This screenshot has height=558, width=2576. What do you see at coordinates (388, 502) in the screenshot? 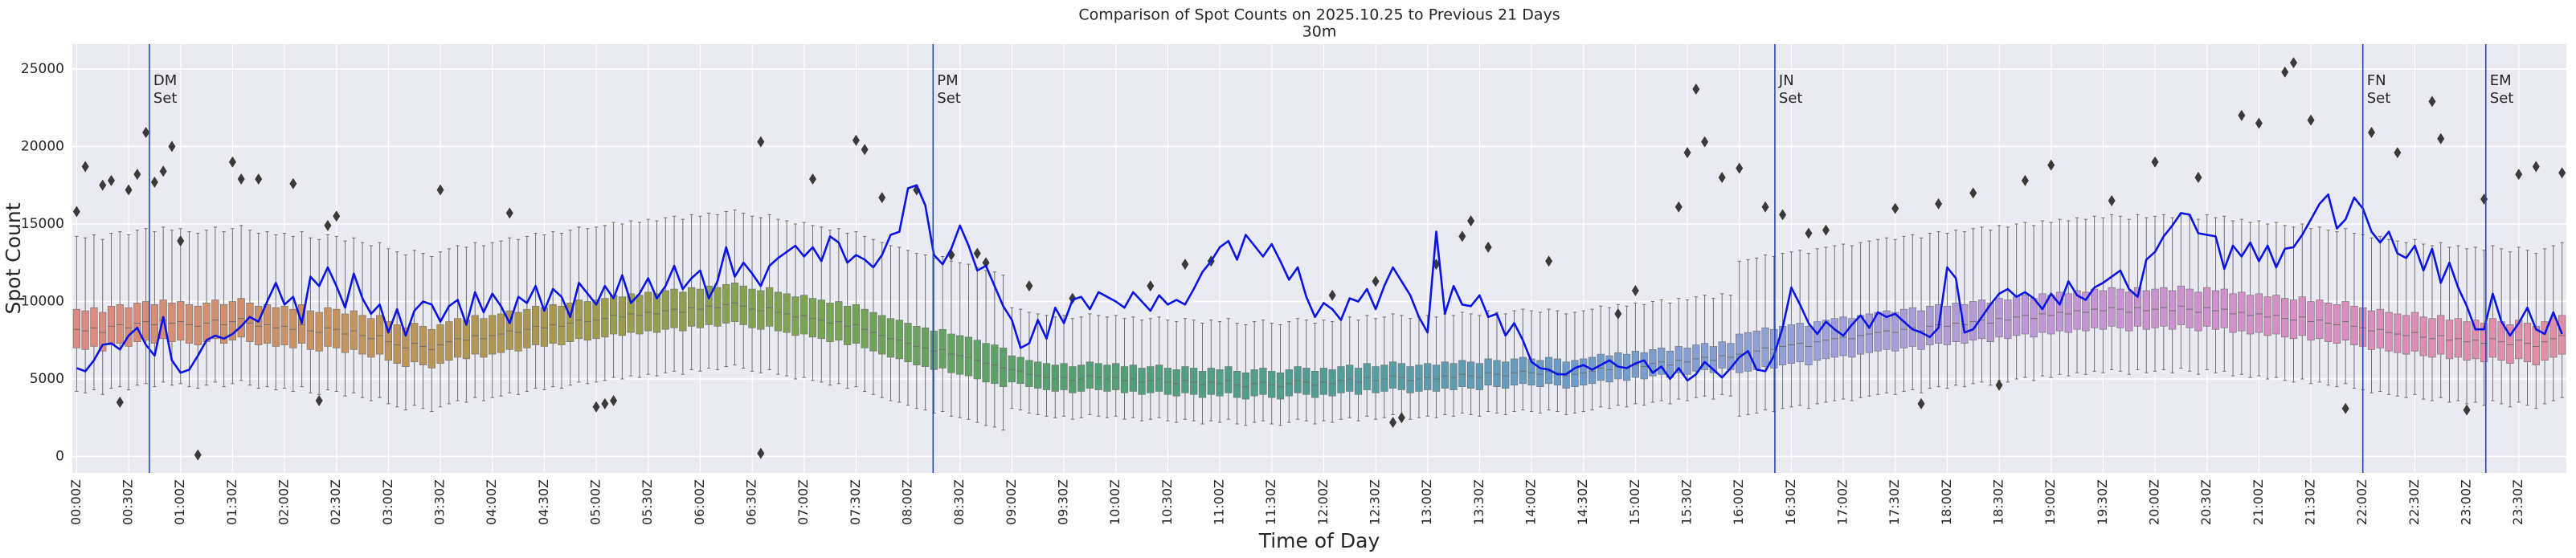
I see `x-tick-label: 03:00Z` at bounding box center [388, 502].